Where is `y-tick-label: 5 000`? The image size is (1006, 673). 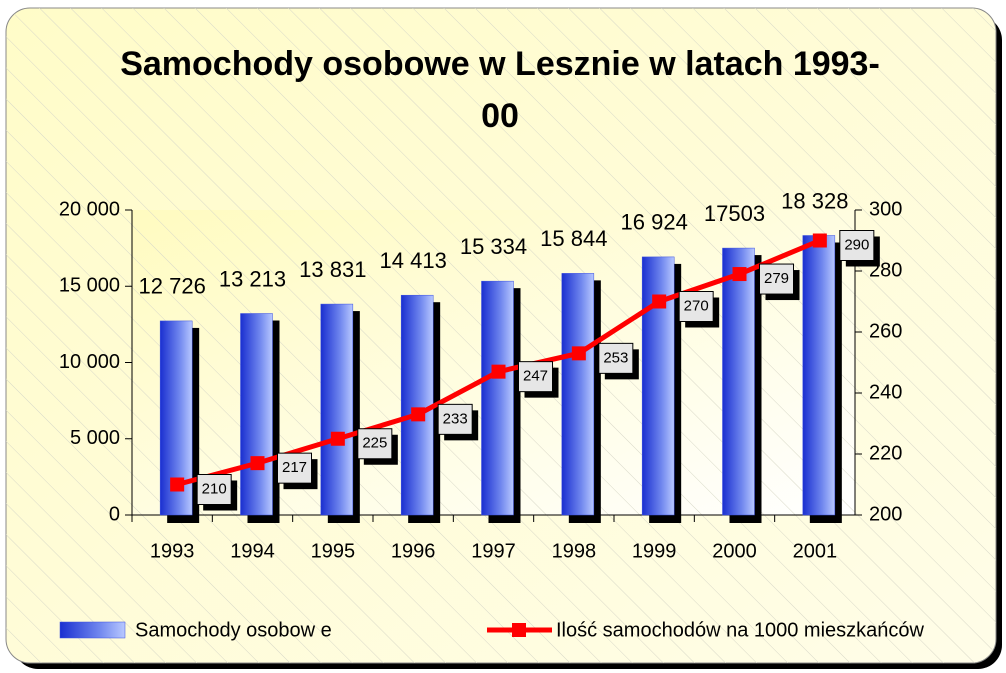
y-tick-label: 5 000 is located at coordinates (95, 438).